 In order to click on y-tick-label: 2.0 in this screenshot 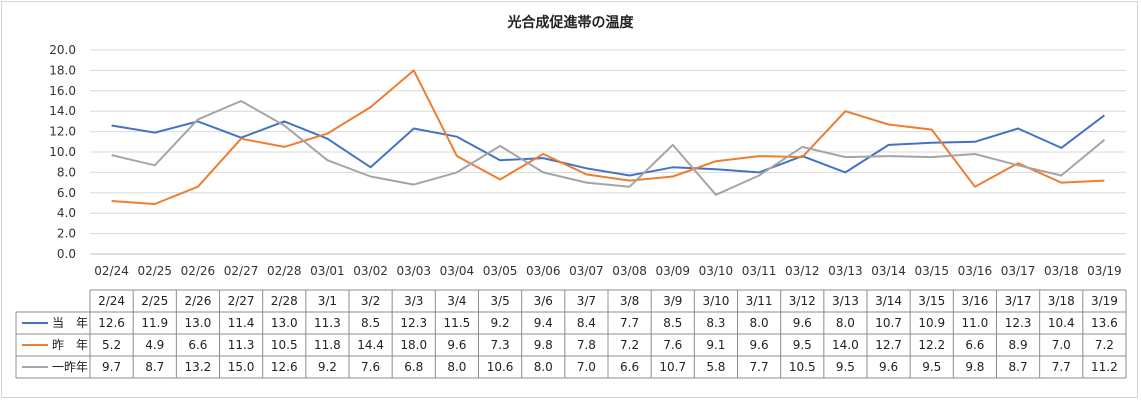, I will do `click(66, 234)`.